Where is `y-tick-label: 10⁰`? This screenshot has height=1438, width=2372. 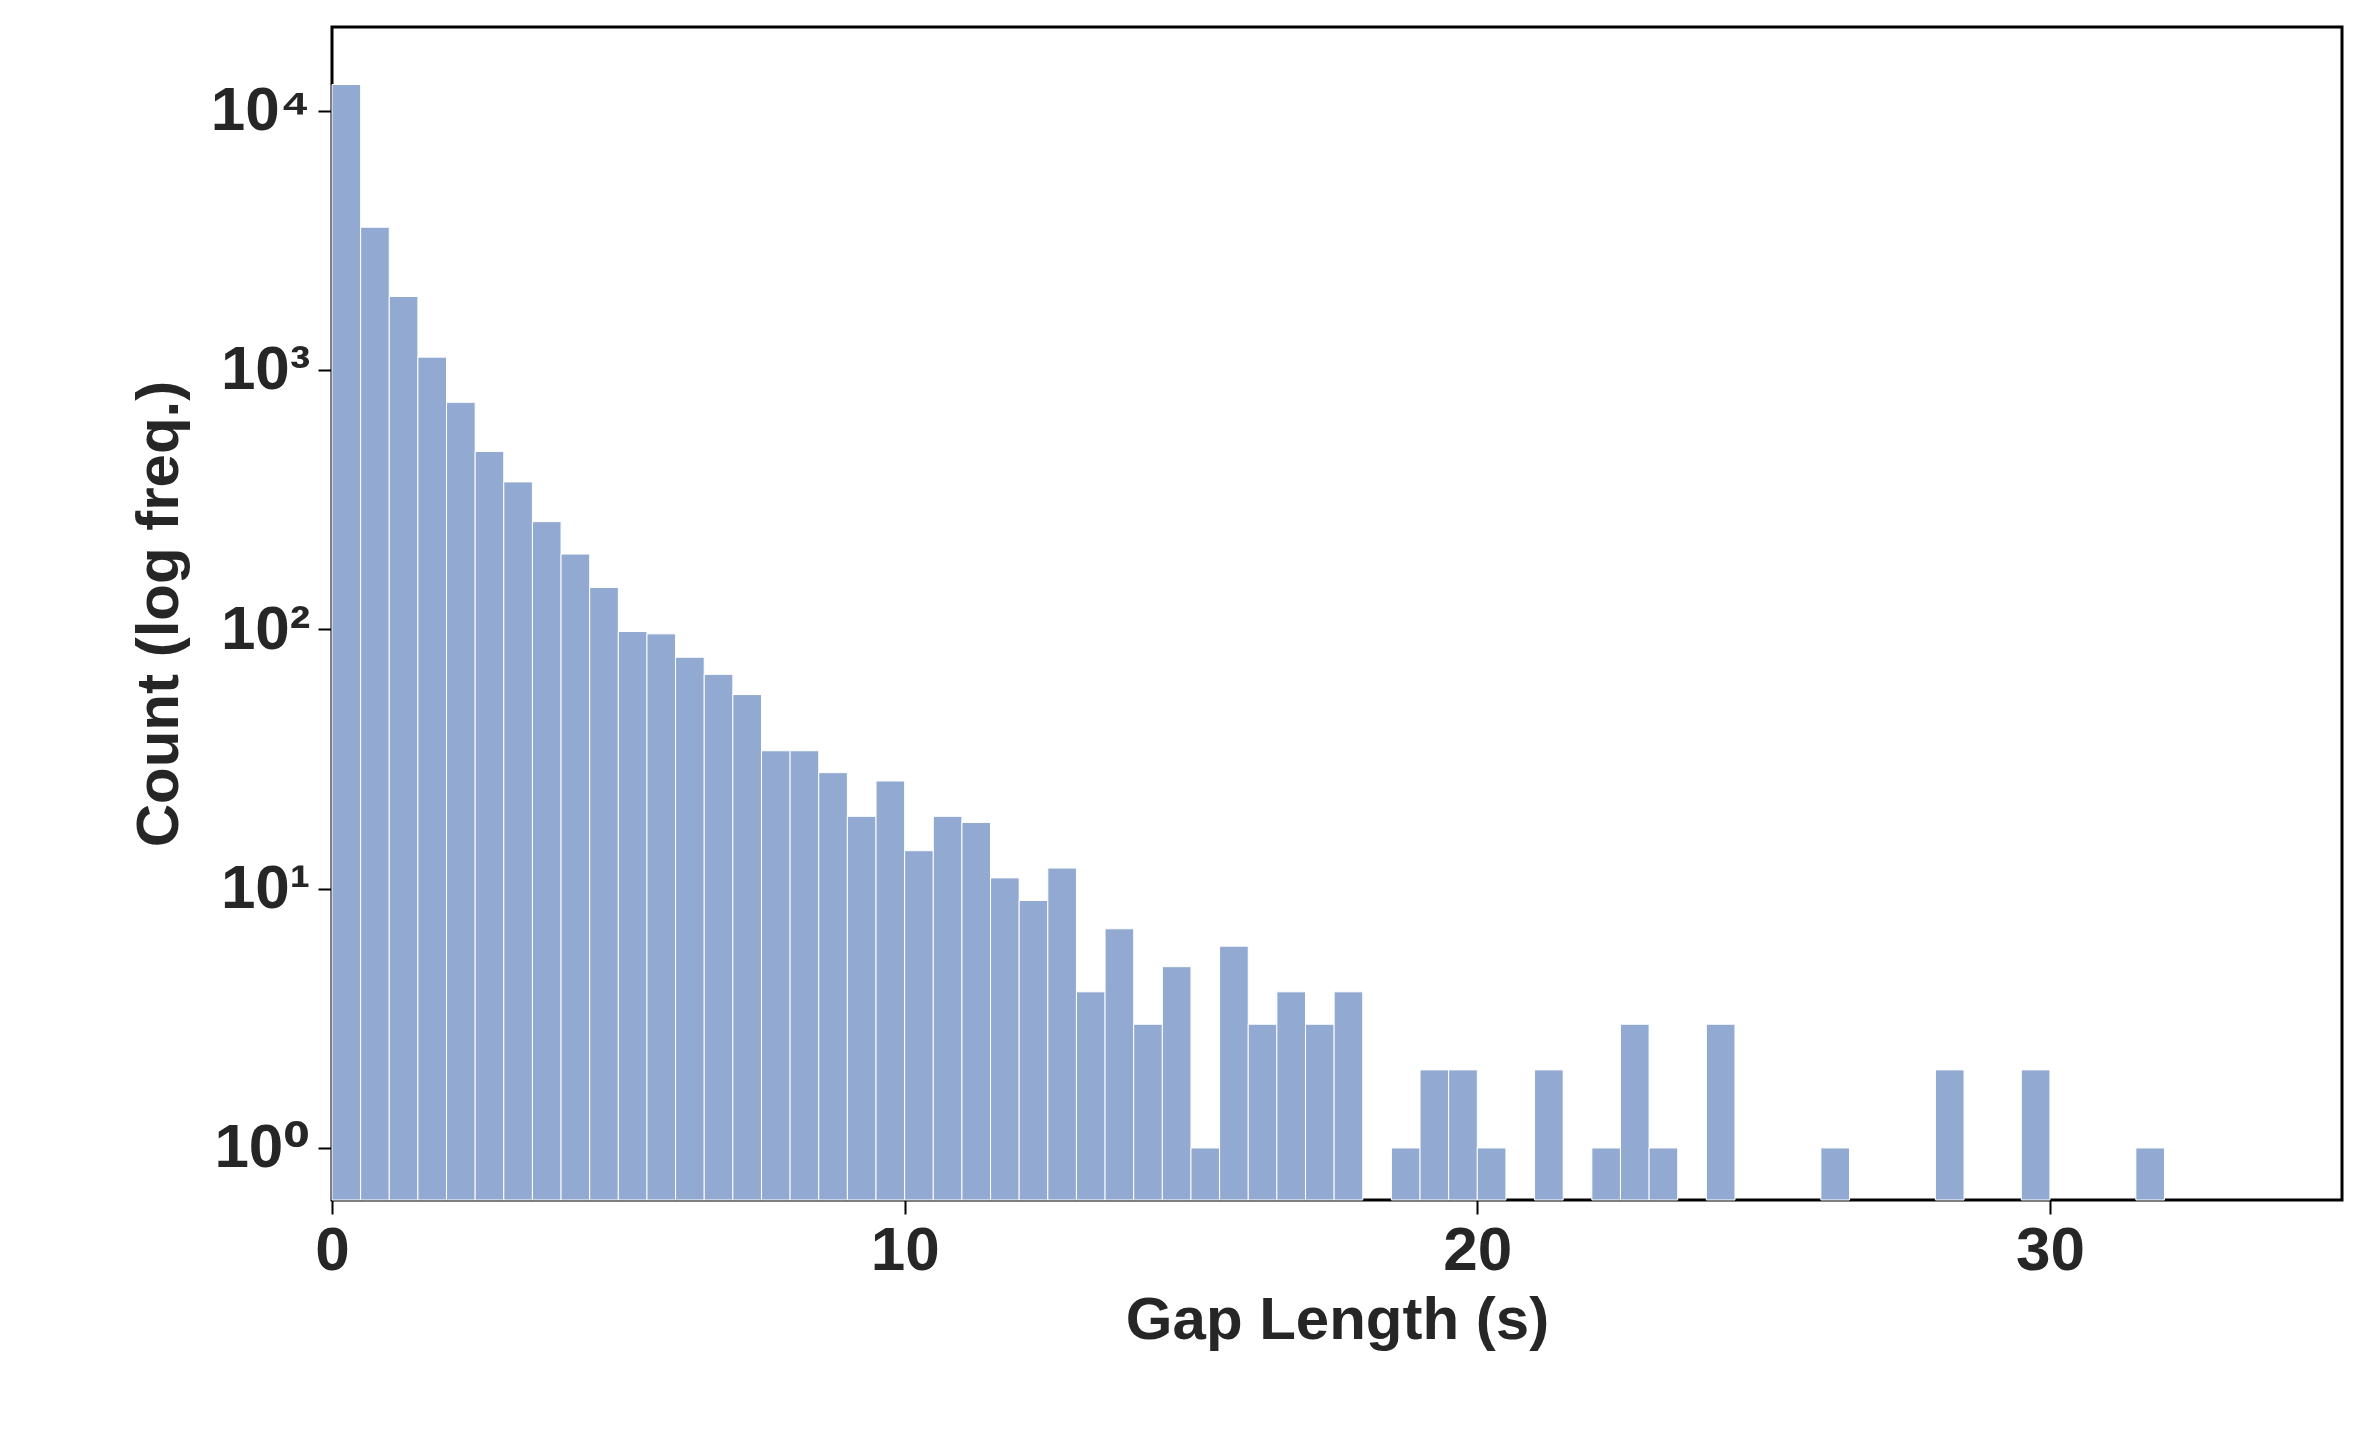
y-tick-label: 10⁰ is located at coordinates (262, 1146).